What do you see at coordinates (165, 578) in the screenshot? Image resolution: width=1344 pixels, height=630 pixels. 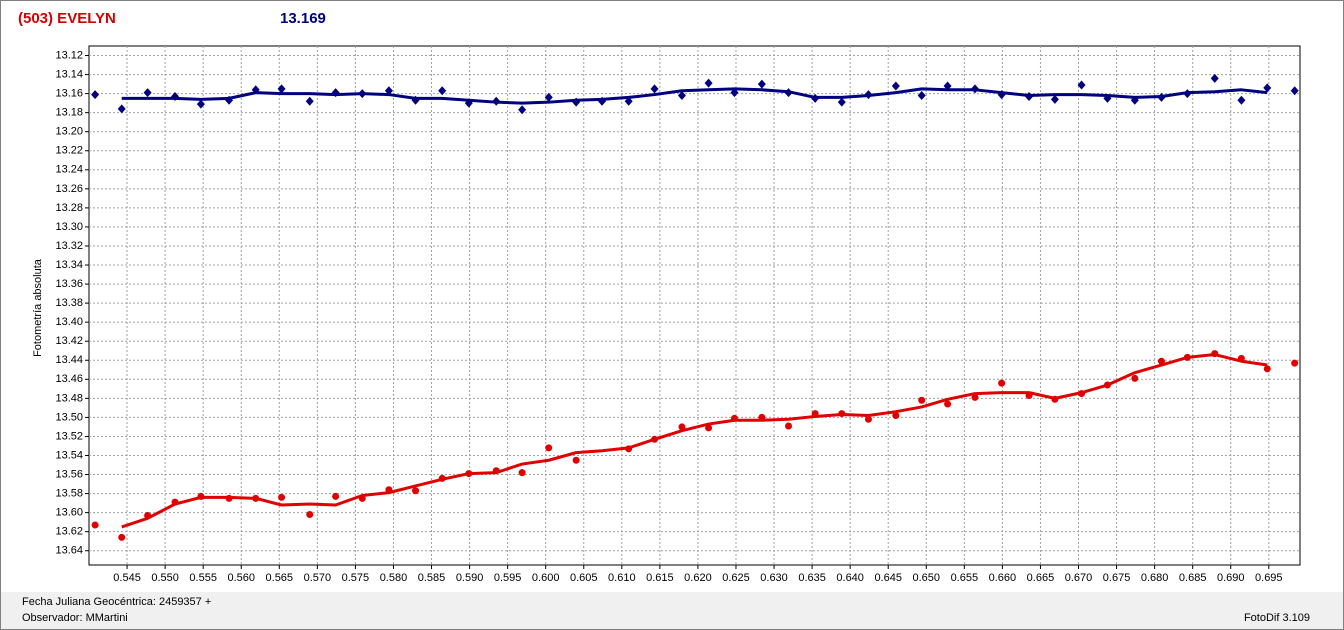 I see `x-tick-label: 0.550` at bounding box center [165, 578].